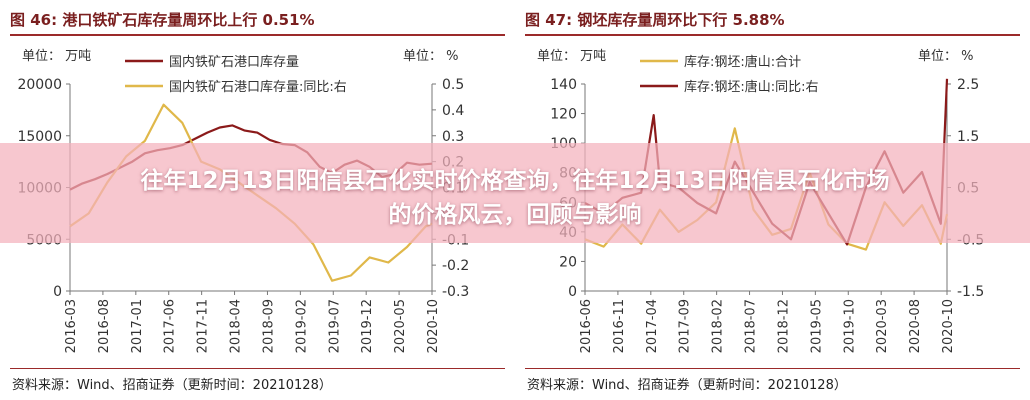 The width and height of the screenshot is (1030, 400). I want to click on x-tick-label: 2019-07, so click(334, 326).